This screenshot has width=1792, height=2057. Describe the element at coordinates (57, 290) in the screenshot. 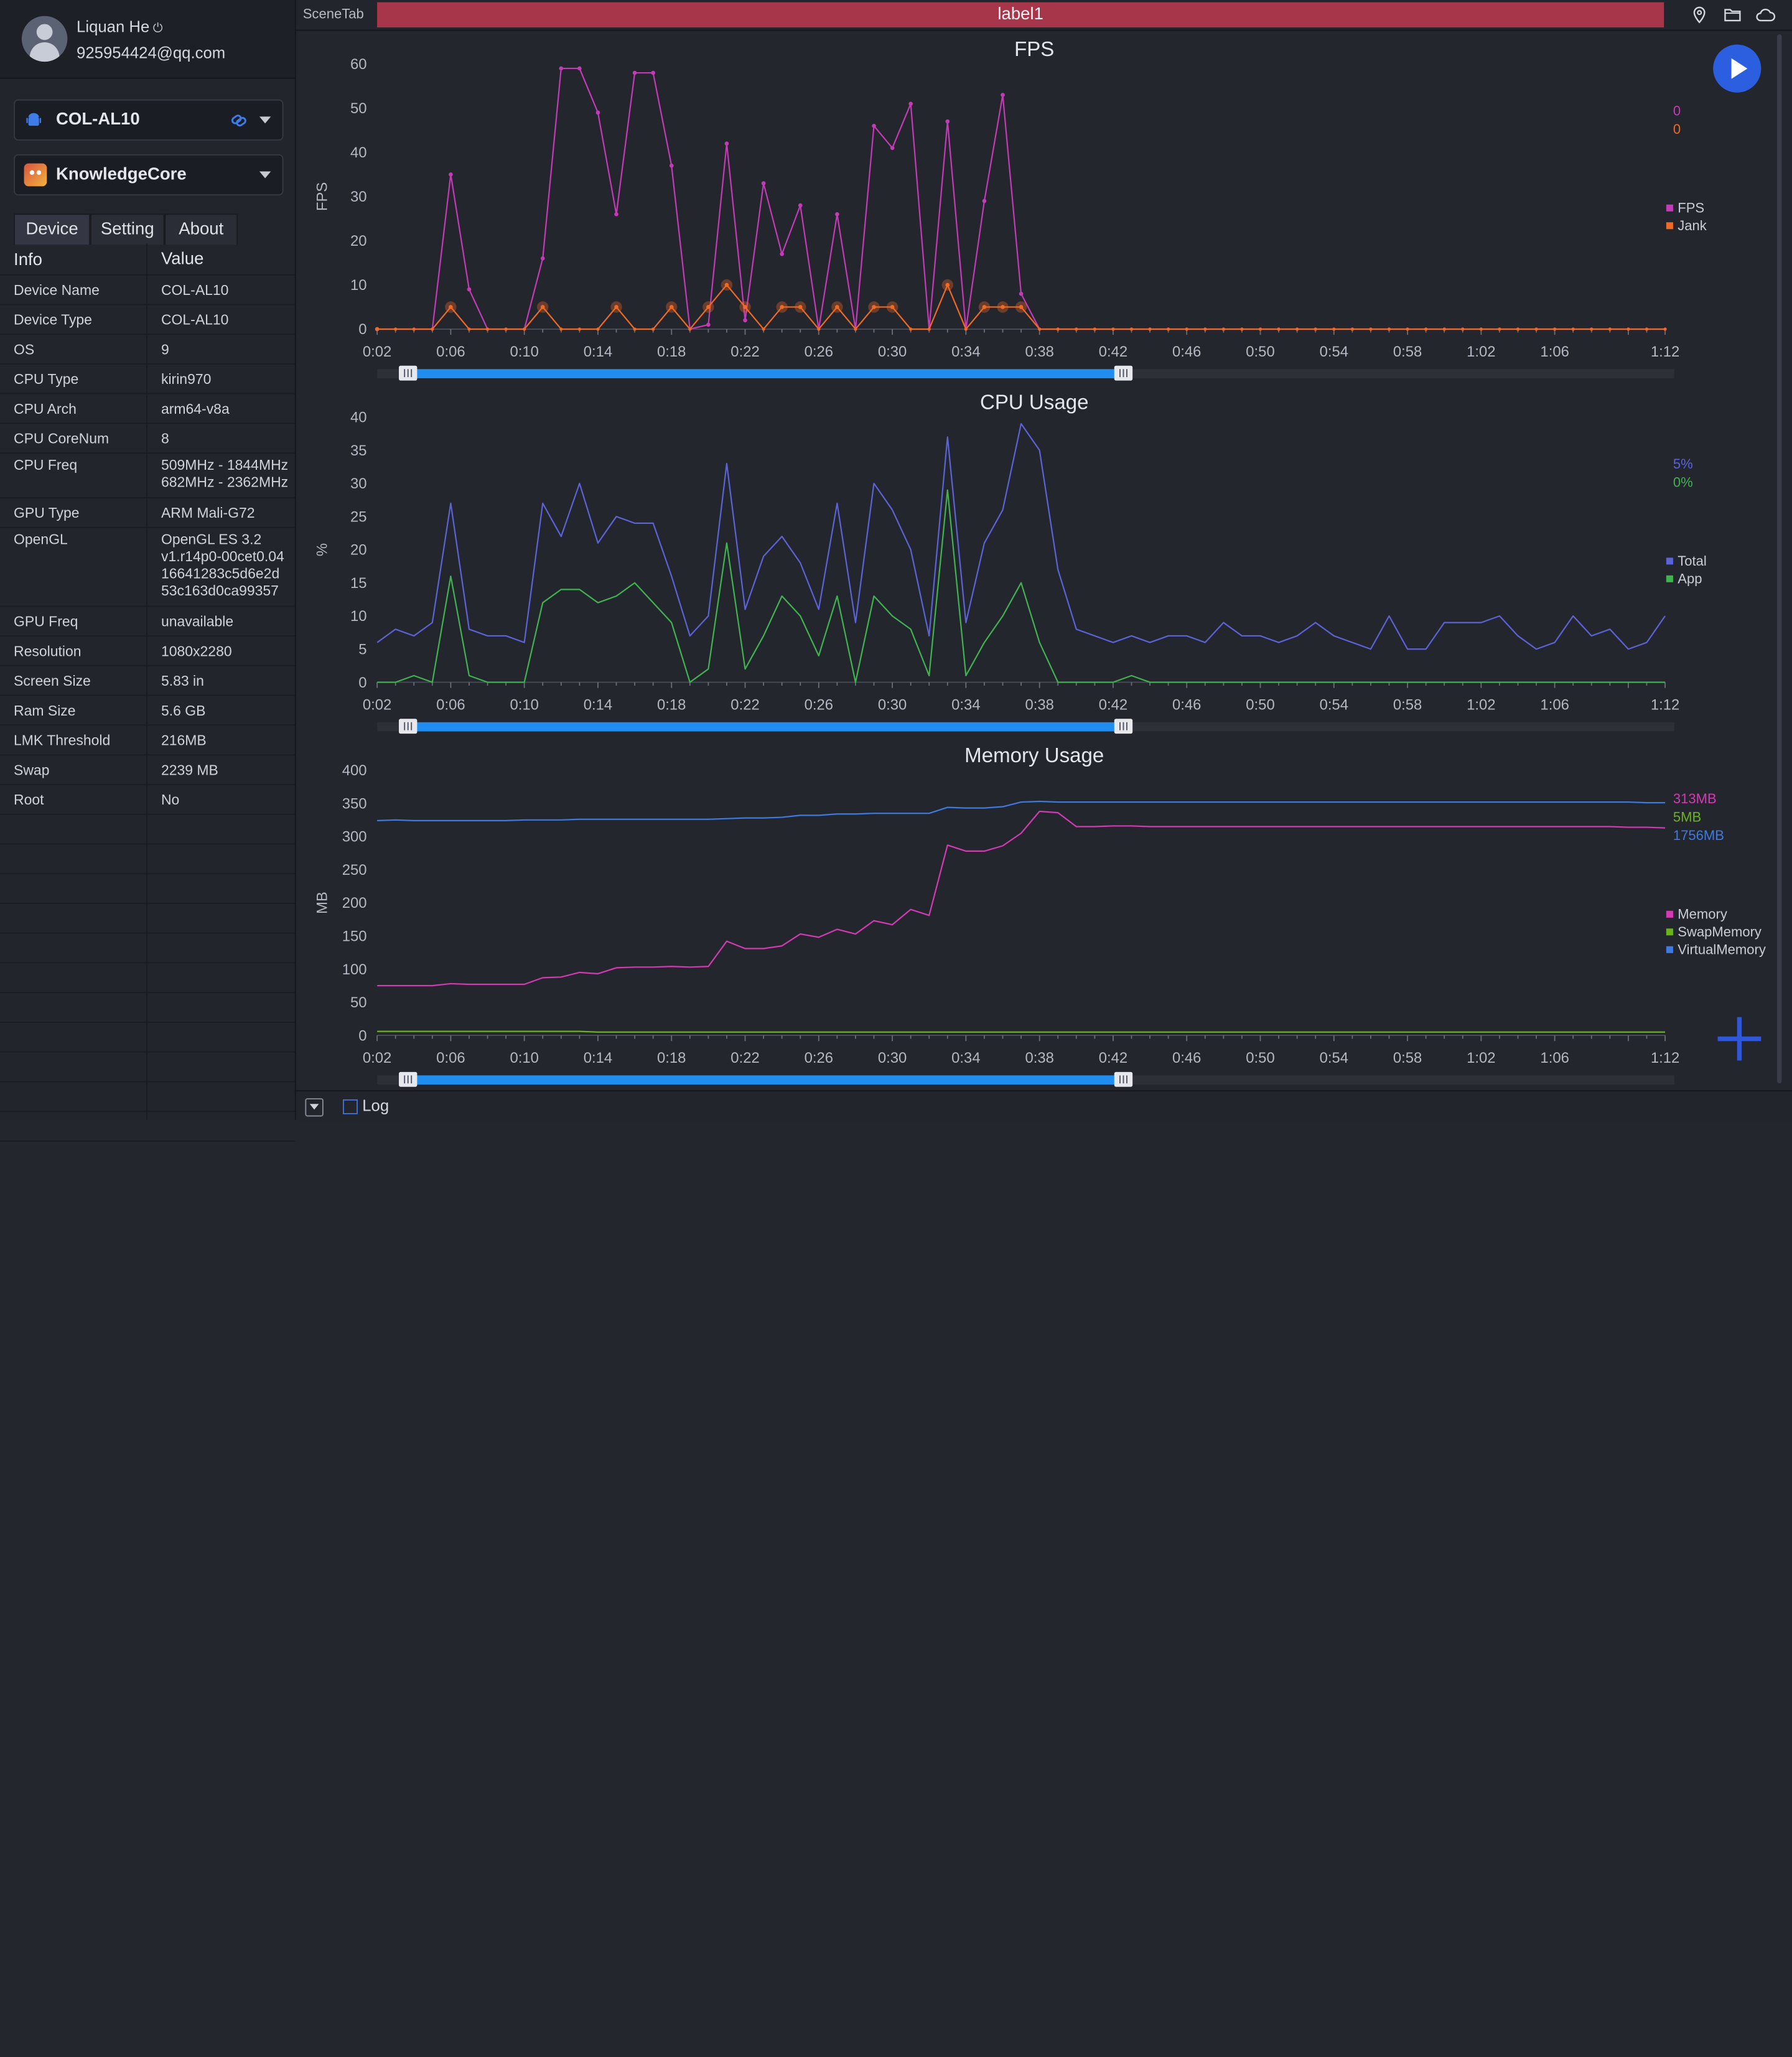

I see `info-key: Device Name` at that location.